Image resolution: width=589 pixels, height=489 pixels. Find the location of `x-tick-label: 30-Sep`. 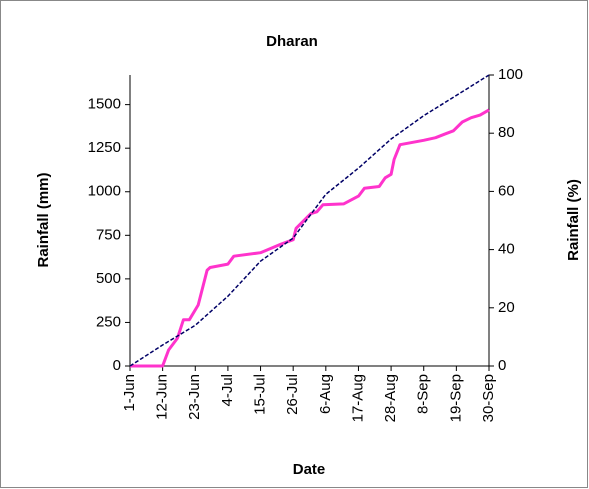

x-tick-label: 30-Sep is located at coordinates (488, 398).